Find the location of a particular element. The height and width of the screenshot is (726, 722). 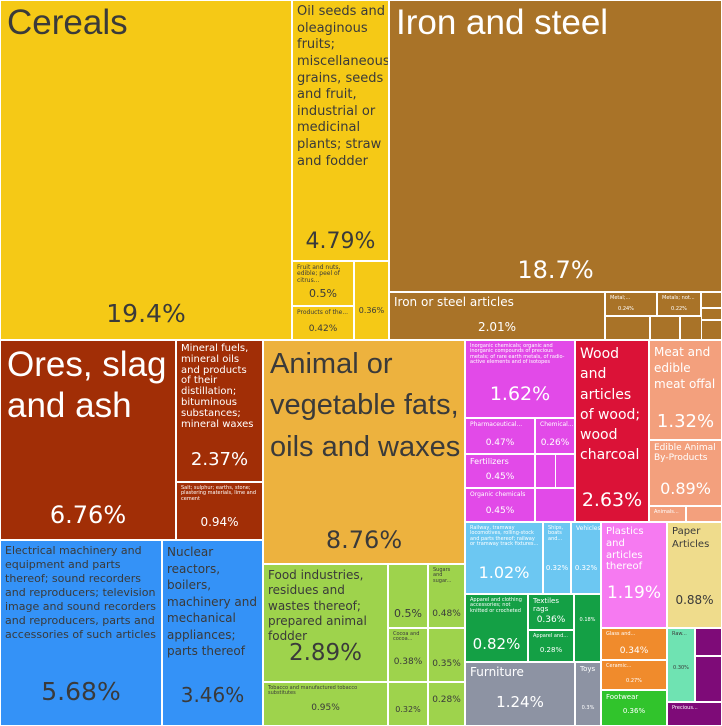

treemap-cell-value: 0.26% is located at coordinates (555, 443).